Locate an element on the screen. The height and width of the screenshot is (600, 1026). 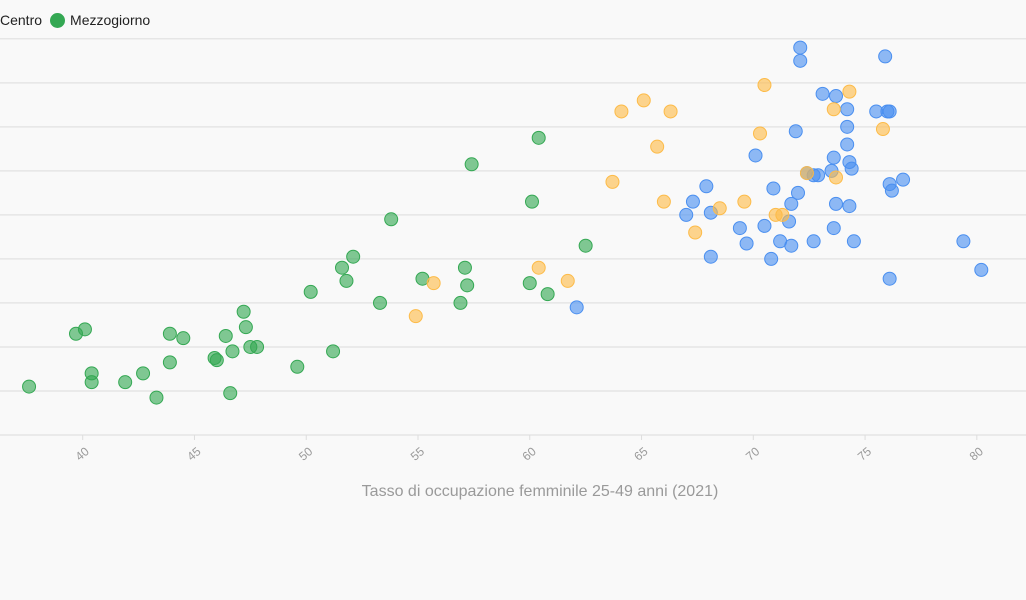
legend-item-centro: Centro is located at coordinates (21, 20).